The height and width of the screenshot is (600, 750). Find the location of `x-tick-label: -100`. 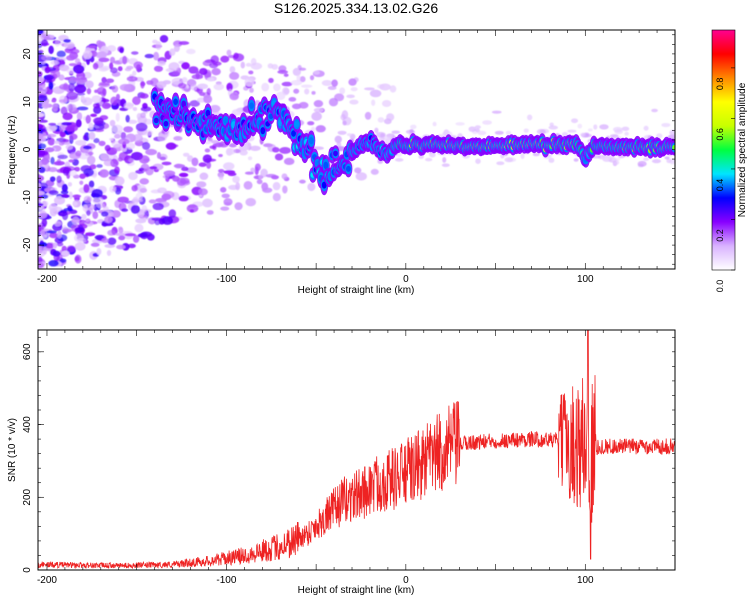

x-tick-label: -100 is located at coordinates (226, 279).